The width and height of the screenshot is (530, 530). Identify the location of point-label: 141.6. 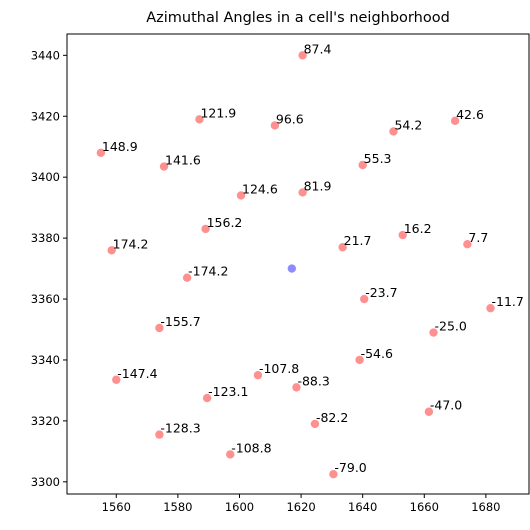
(183, 160).